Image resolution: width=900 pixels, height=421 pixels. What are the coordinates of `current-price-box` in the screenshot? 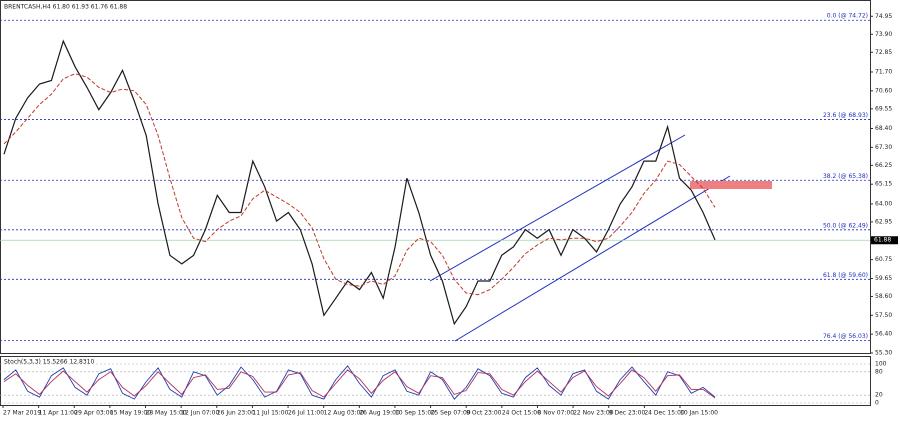 It's located at (884, 240).